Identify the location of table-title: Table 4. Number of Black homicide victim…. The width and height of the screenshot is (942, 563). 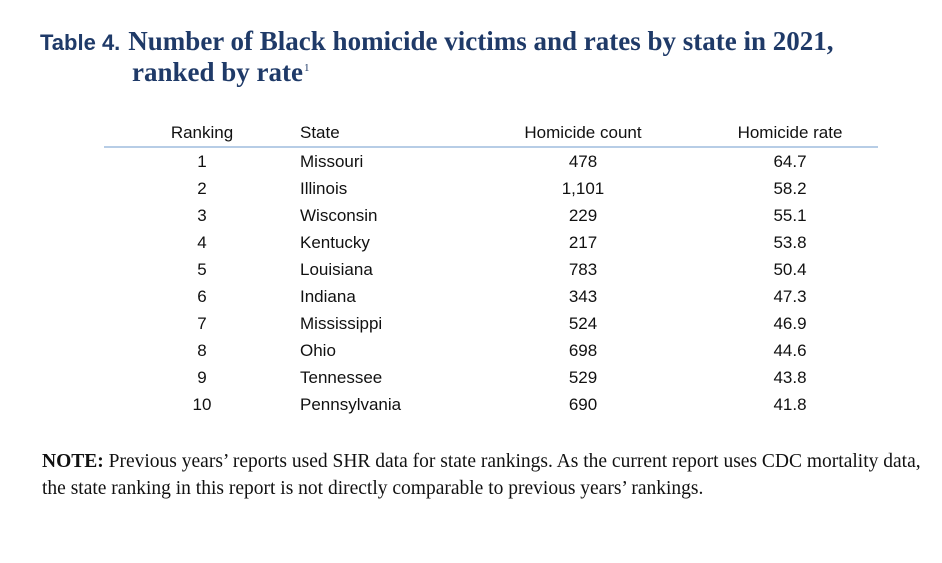
(437, 57).